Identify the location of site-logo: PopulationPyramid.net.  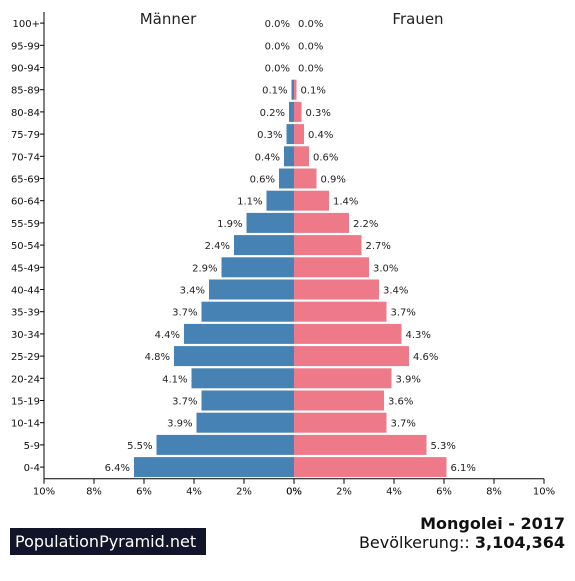
(108, 541).